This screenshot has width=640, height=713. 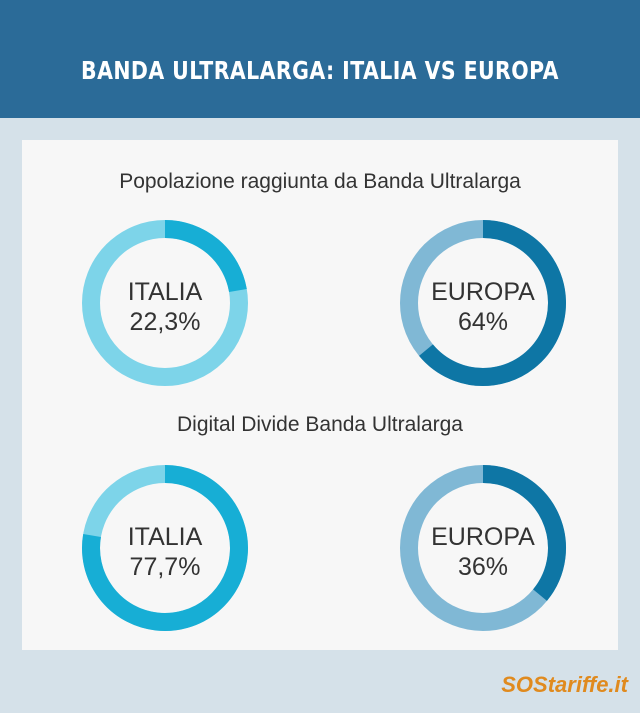 I want to click on header-title: BANDA ULTRALARGA: ITALIA VS EUROPA, so click(x=320, y=71).